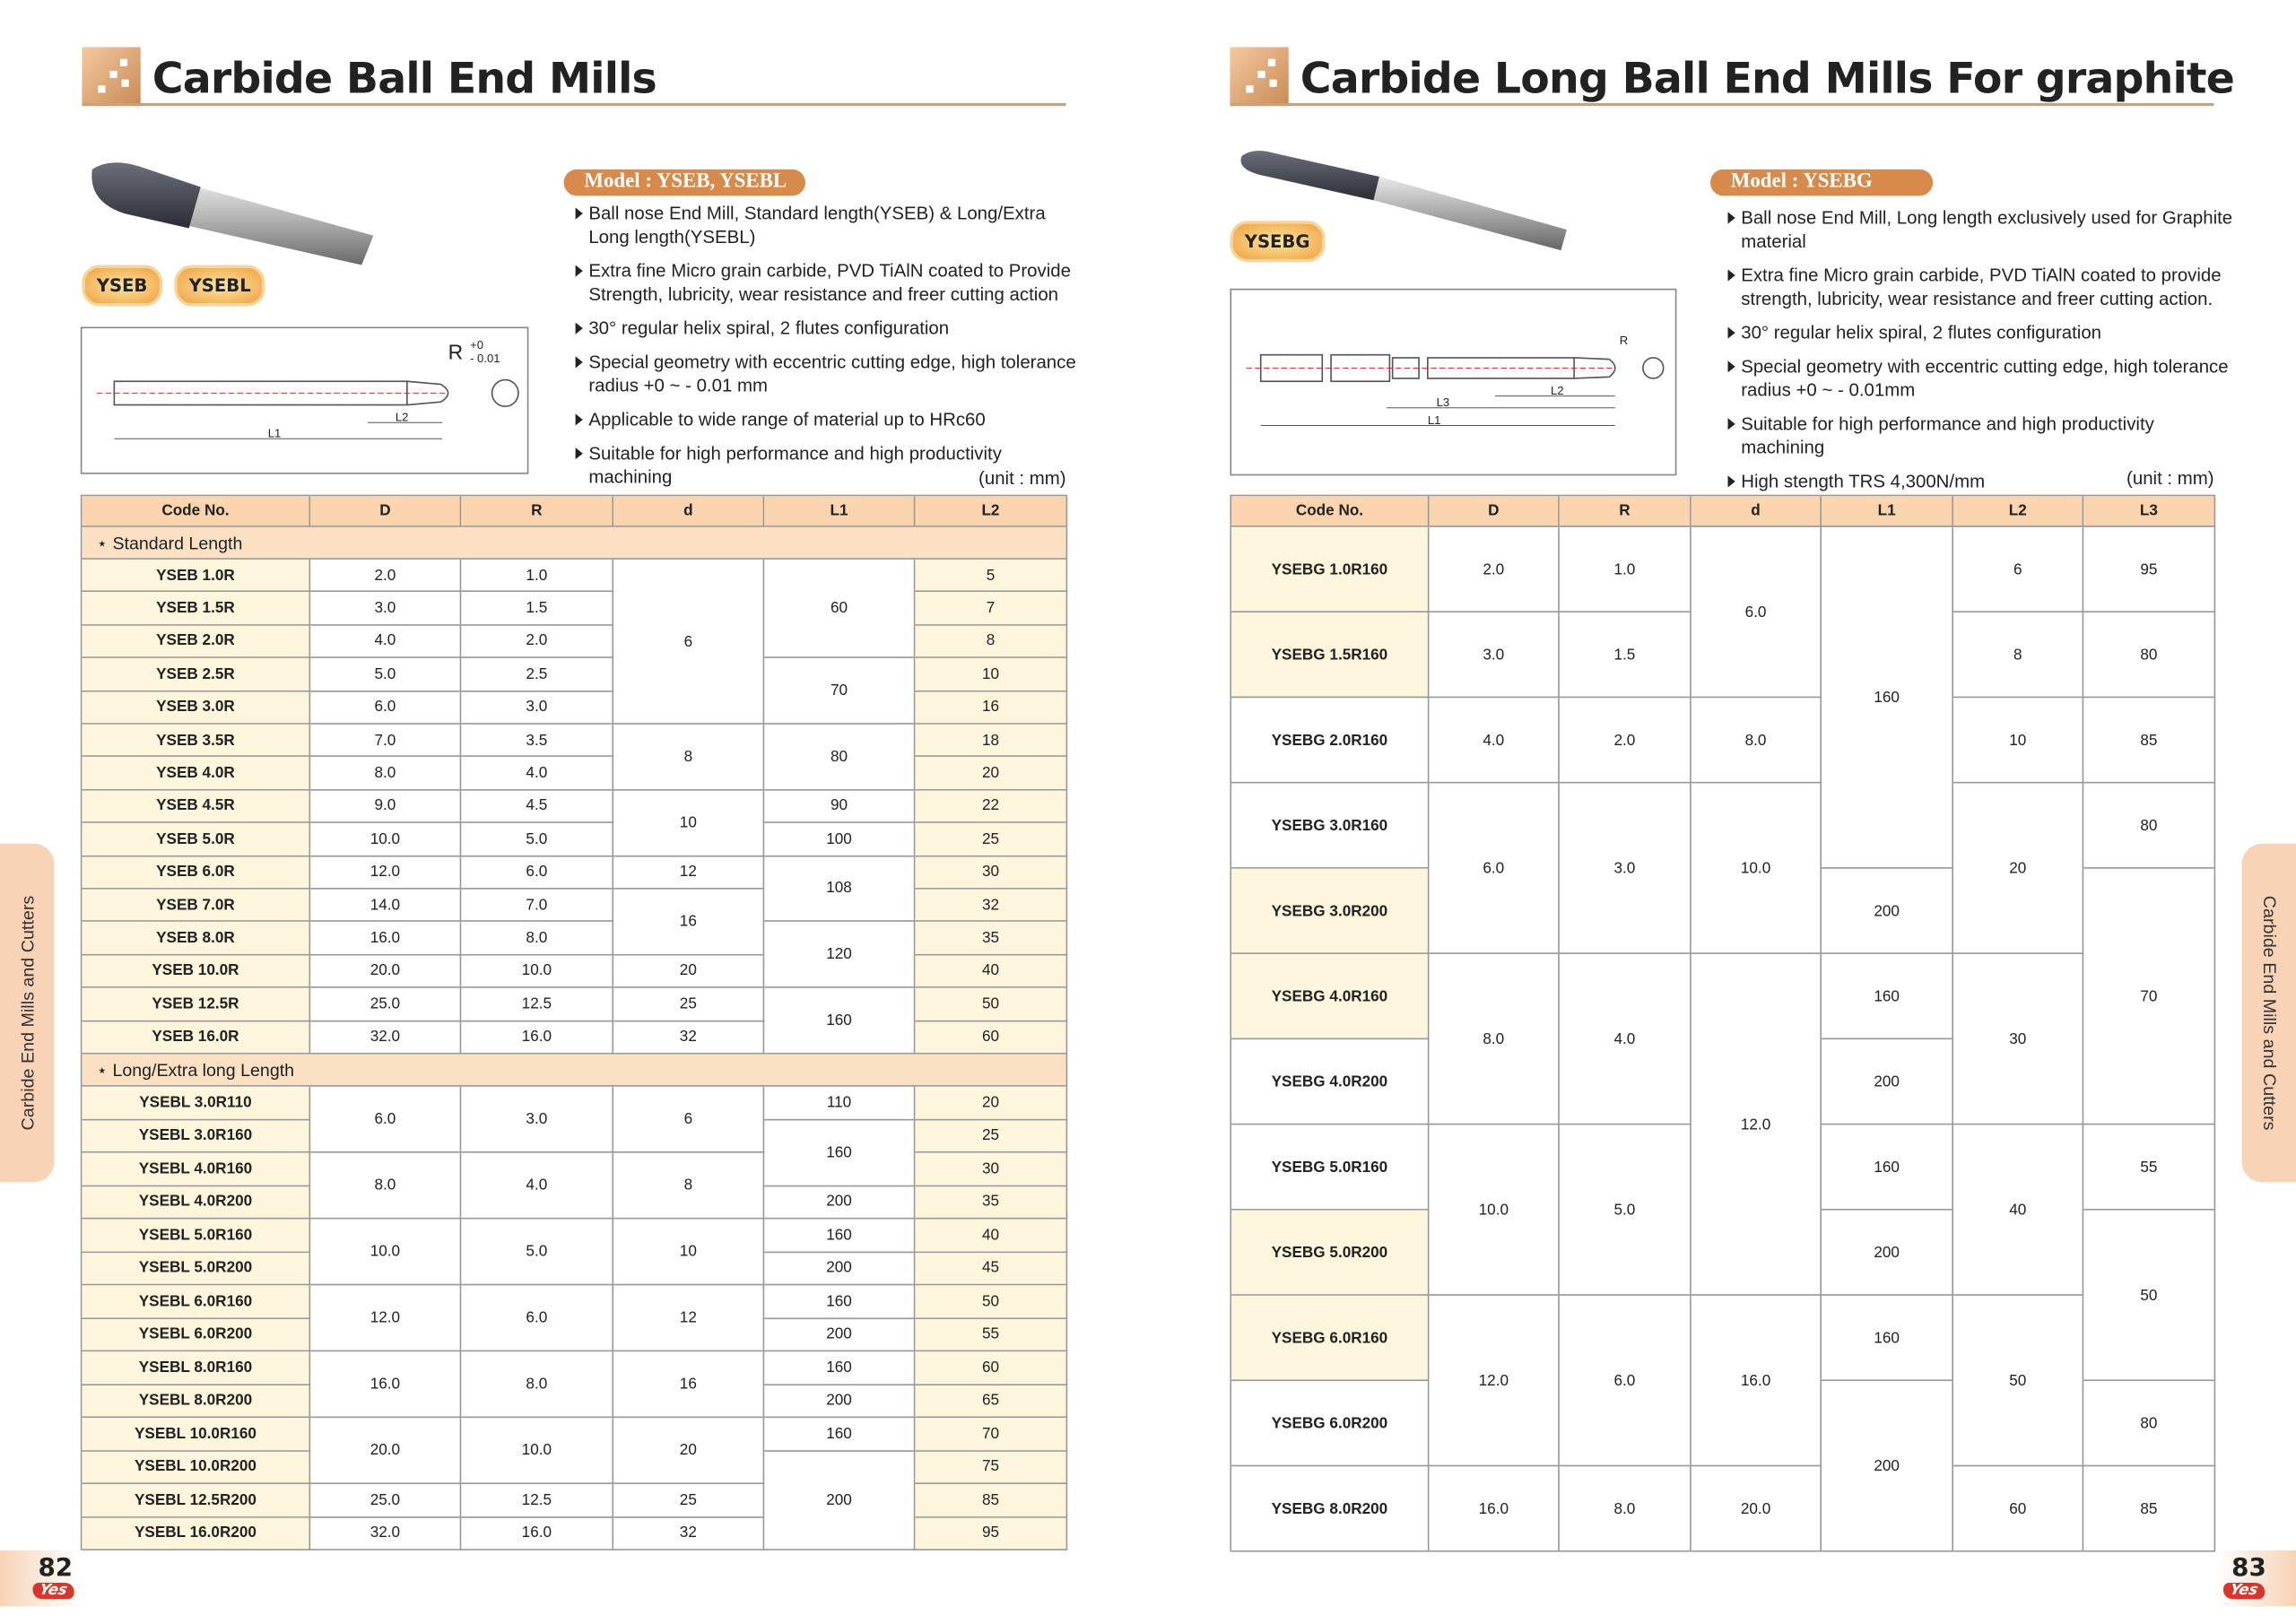 The width and height of the screenshot is (2296, 1624). What do you see at coordinates (2149, 1296) in the screenshot?
I see `value-cell: 50` at bounding box center [2149, 1296].